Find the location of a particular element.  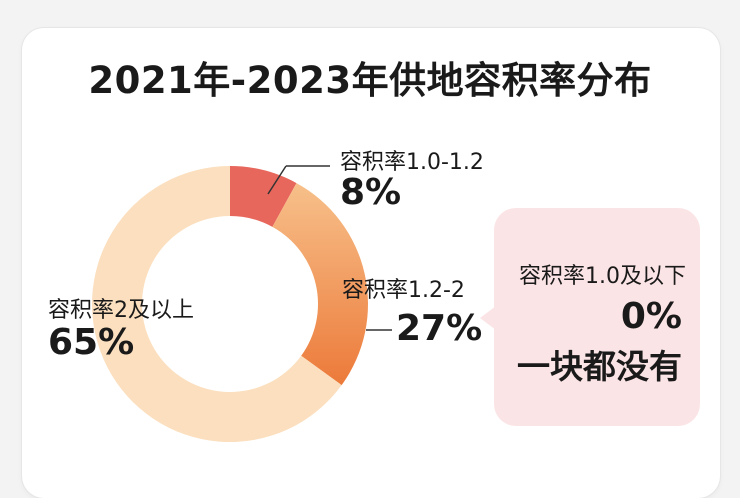

callout-pointer is located at coordinates (488, 318).